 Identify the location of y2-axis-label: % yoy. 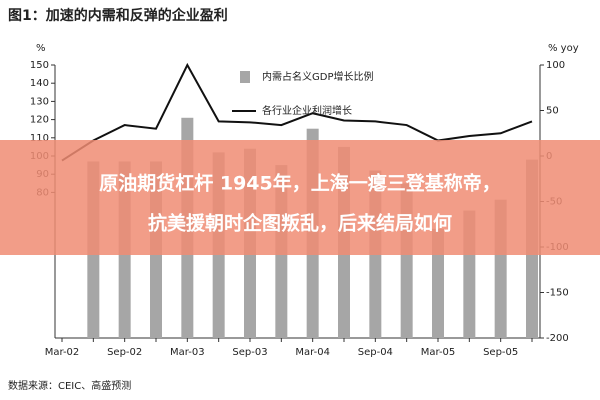
(563, 48).